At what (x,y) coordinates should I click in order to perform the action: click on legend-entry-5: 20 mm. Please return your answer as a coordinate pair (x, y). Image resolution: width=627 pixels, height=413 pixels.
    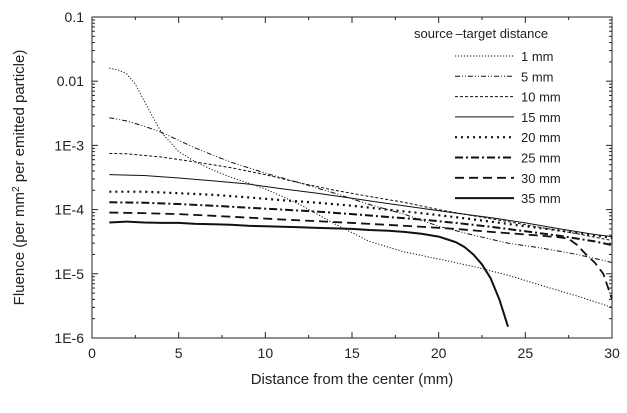
    Looking at the image, I should click on (541, 137).